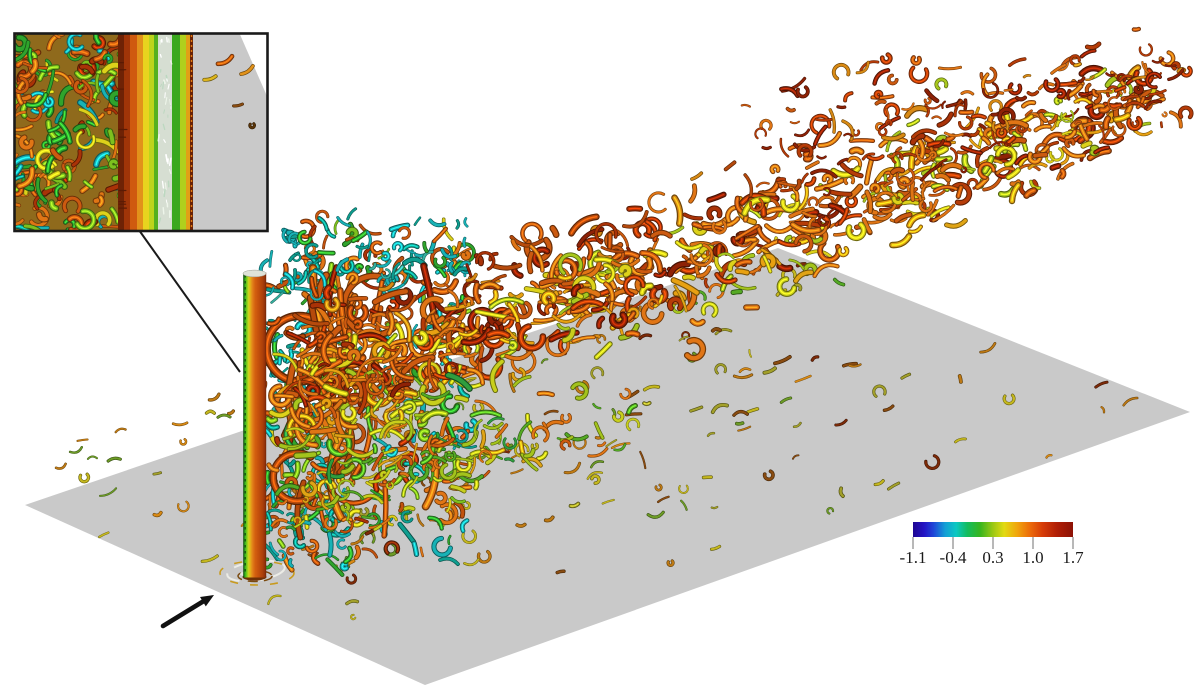 The image size is (1201, 693). I want to click on flow-direction-arrow-icon, so click(187, 612).